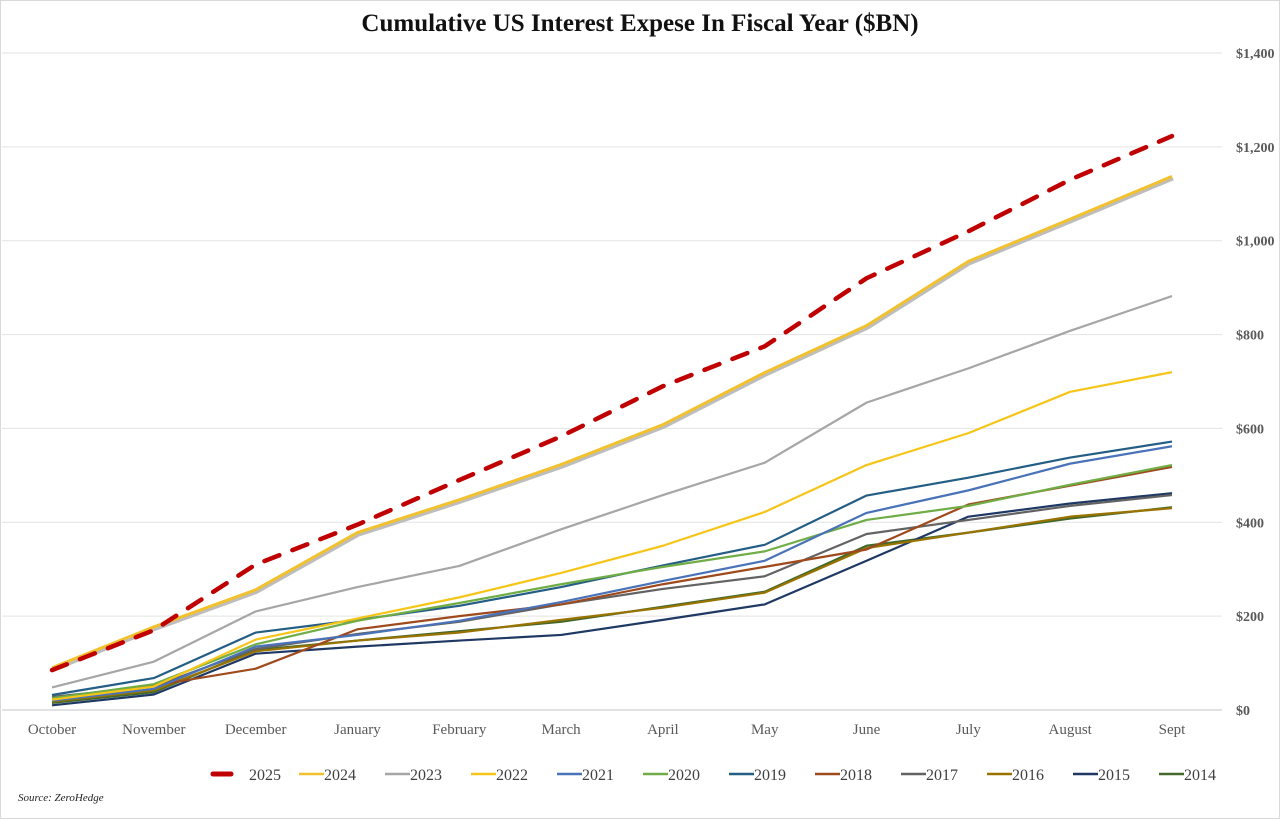  What do you see at coordinates (1250, 336) in the screenshot?
I see `y-tick-label: $800` at bounding box center [1250, 336].